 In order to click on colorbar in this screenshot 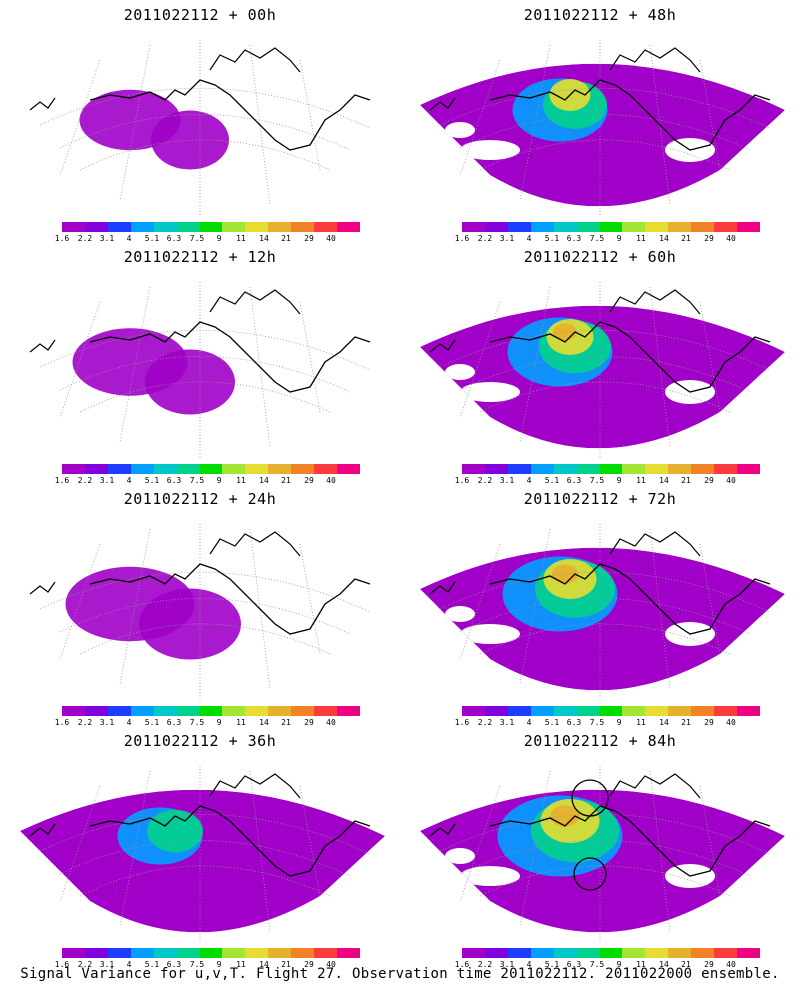, I will do `click(611, 711)`.